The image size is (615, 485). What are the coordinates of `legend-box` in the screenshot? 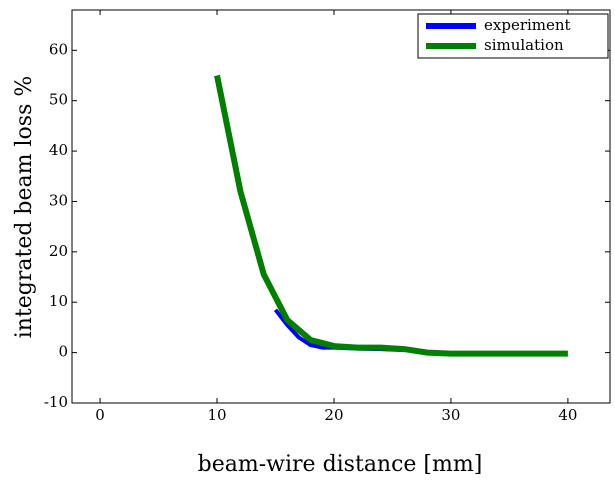 It's located at (513, 36).